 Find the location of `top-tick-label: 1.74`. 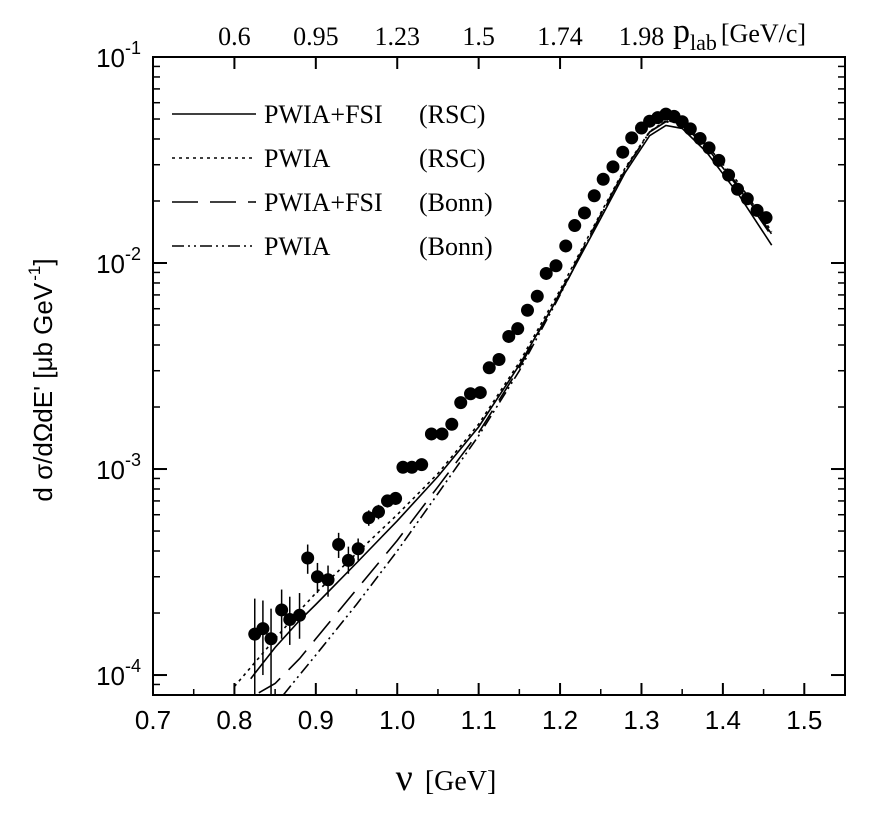

top-tick-label: 1.74 is located at coordinates (560, 36).